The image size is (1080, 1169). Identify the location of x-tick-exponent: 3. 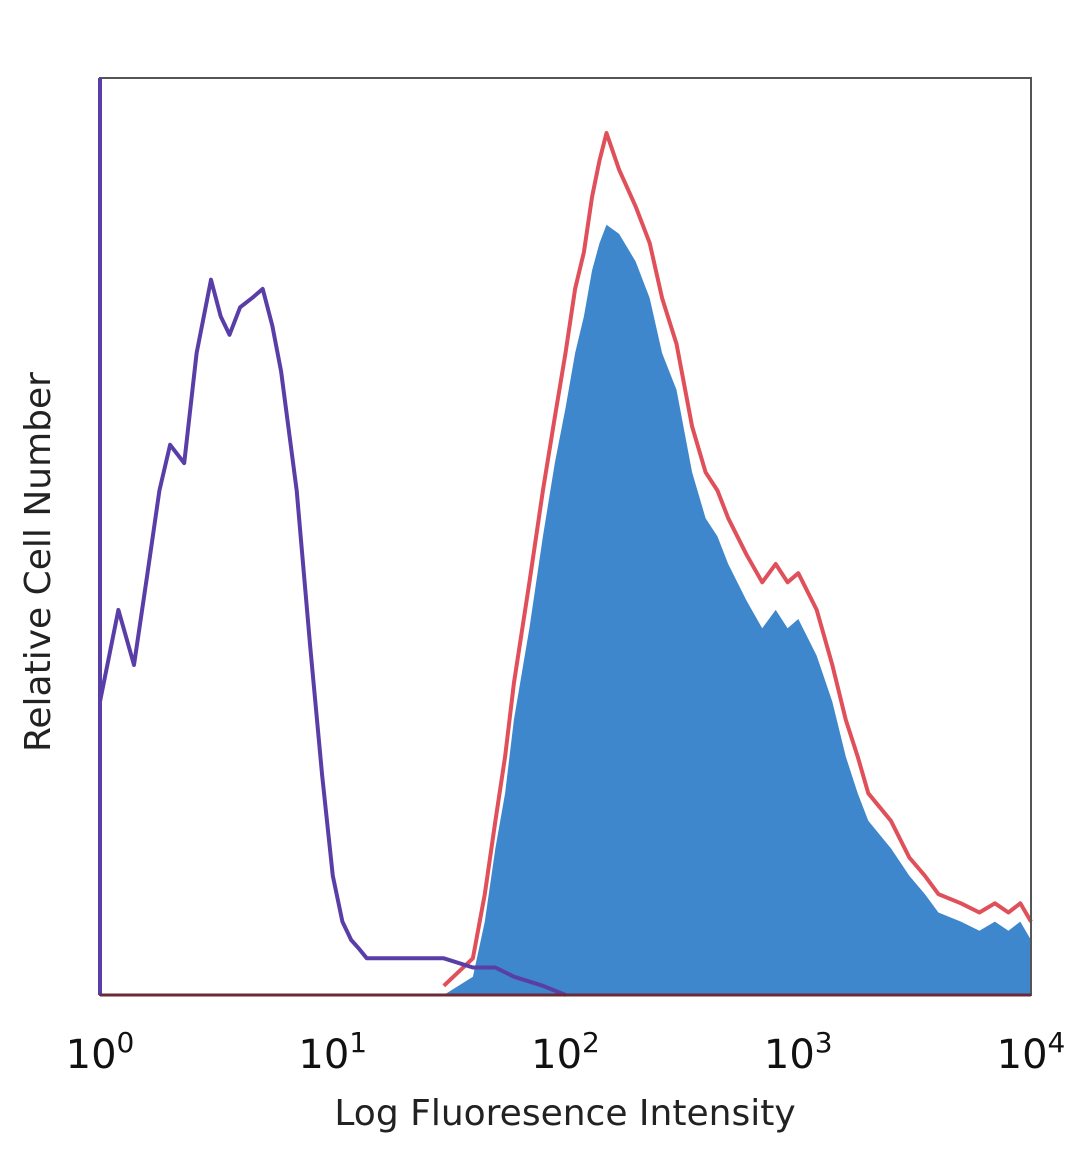
(824, 1042).